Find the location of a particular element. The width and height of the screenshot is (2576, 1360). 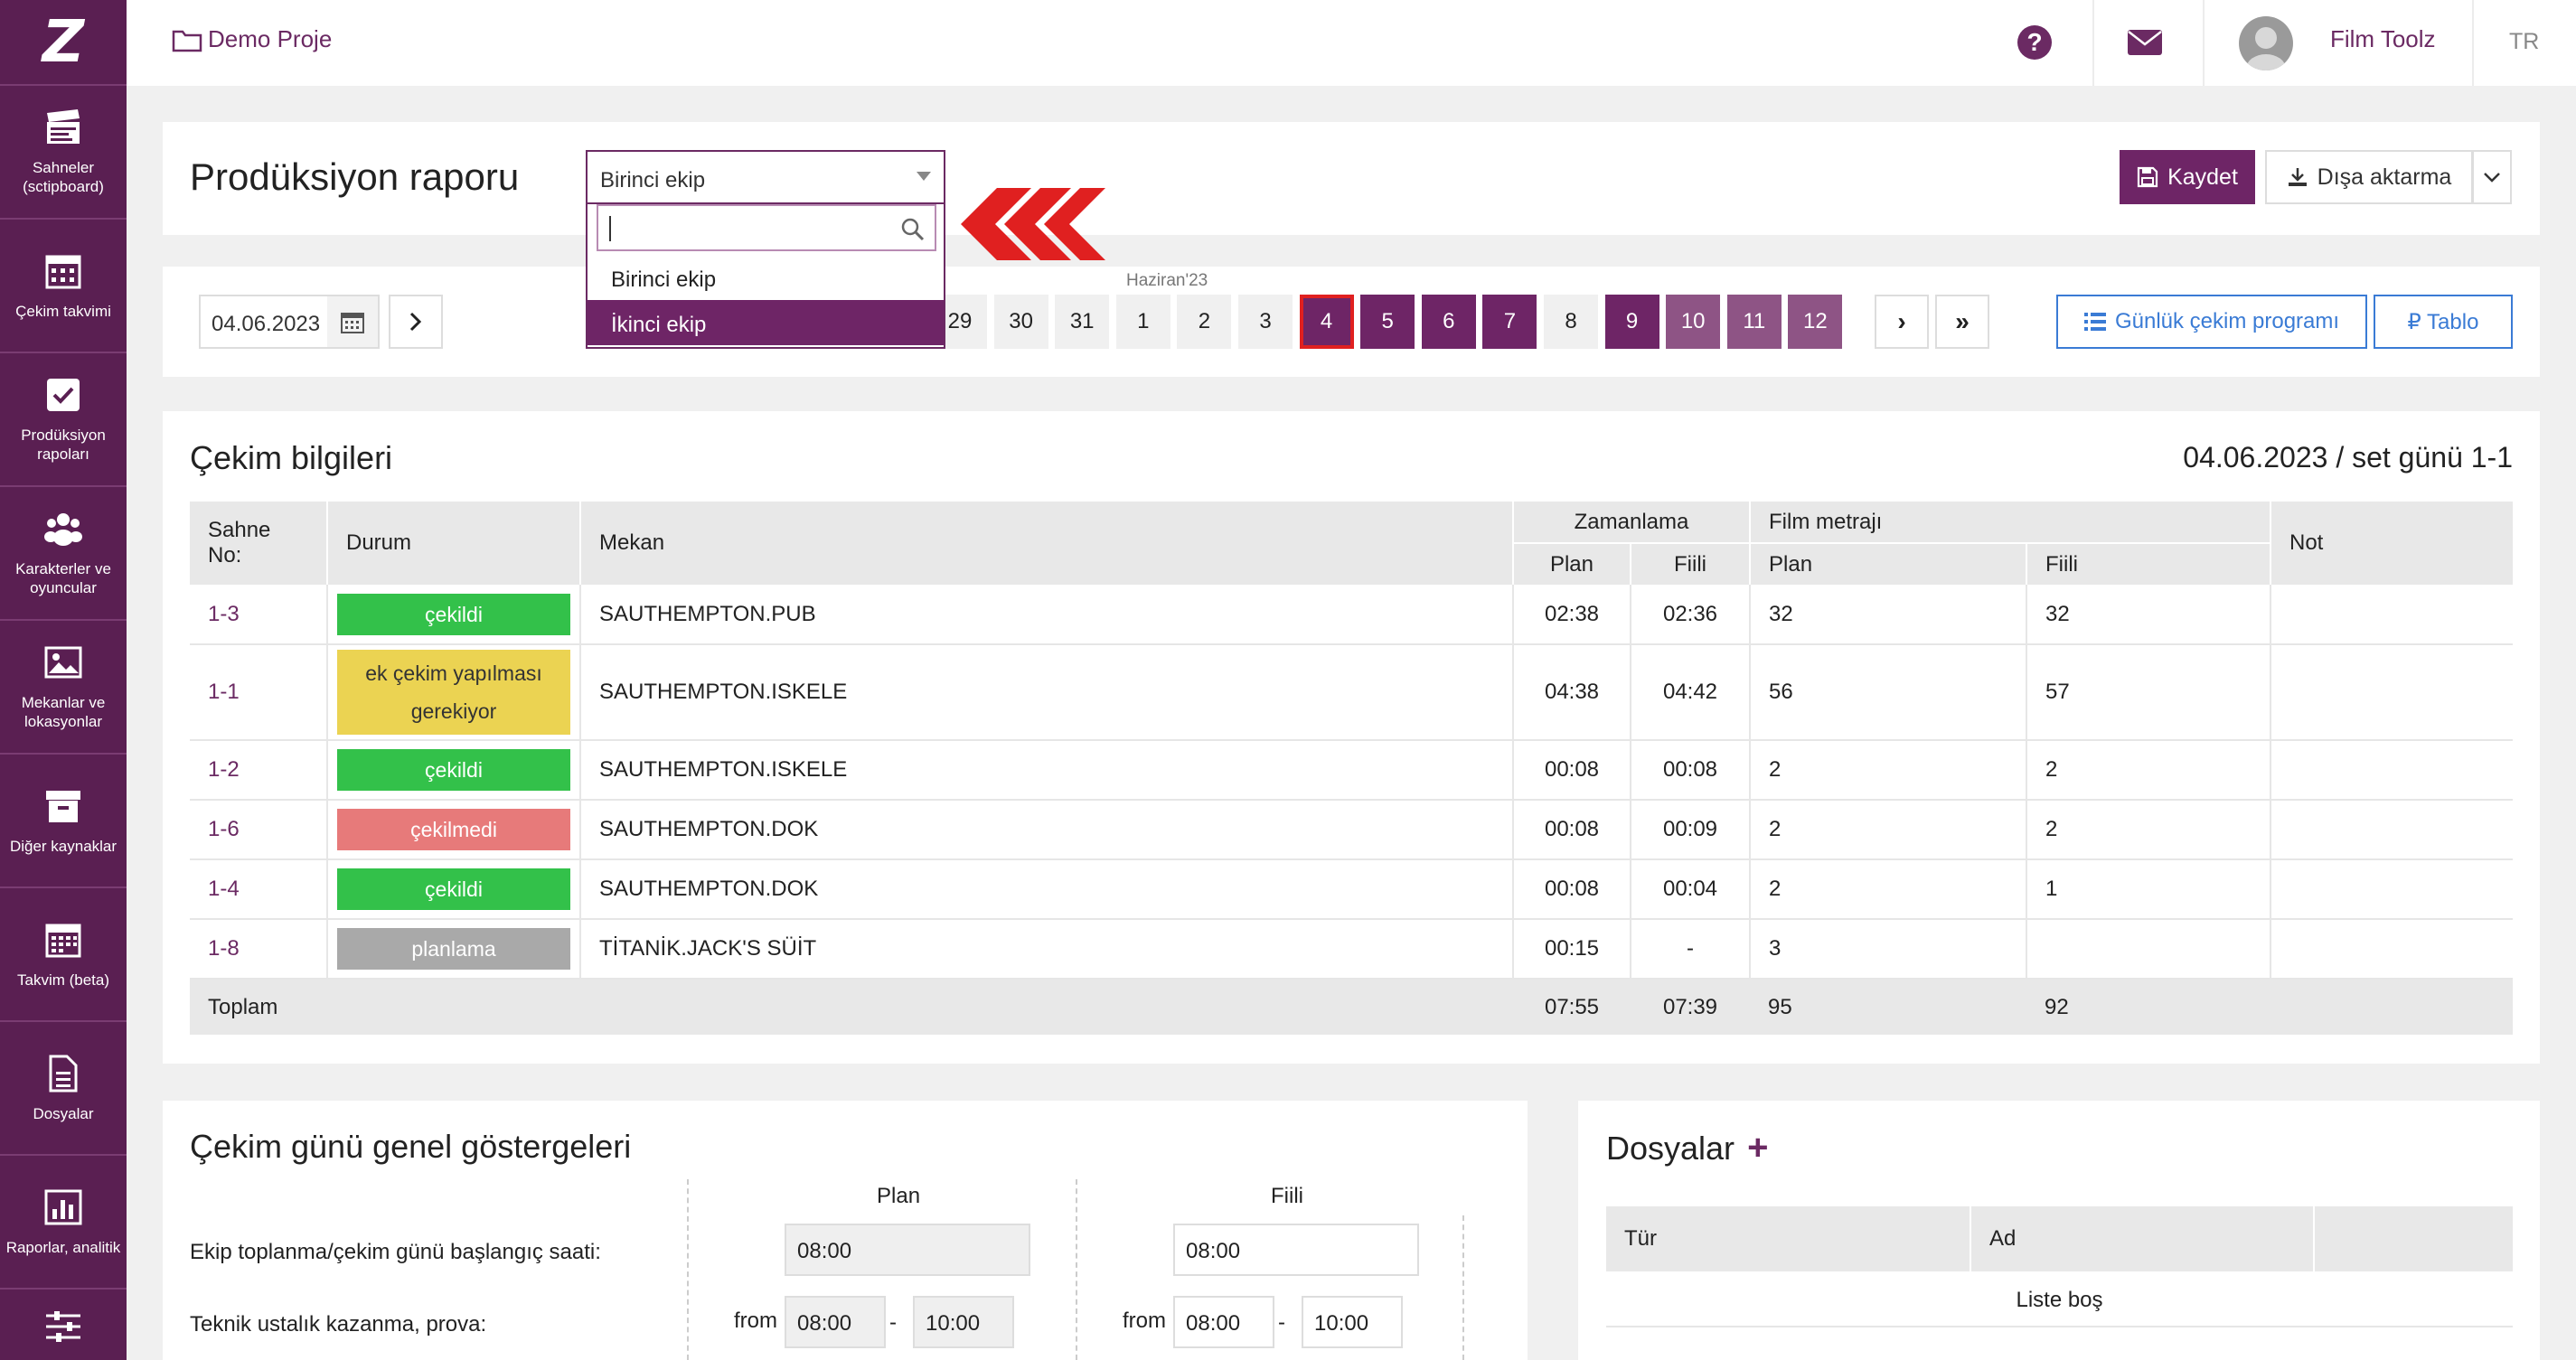

app-logo: Z is located at coordinates (63, 43).